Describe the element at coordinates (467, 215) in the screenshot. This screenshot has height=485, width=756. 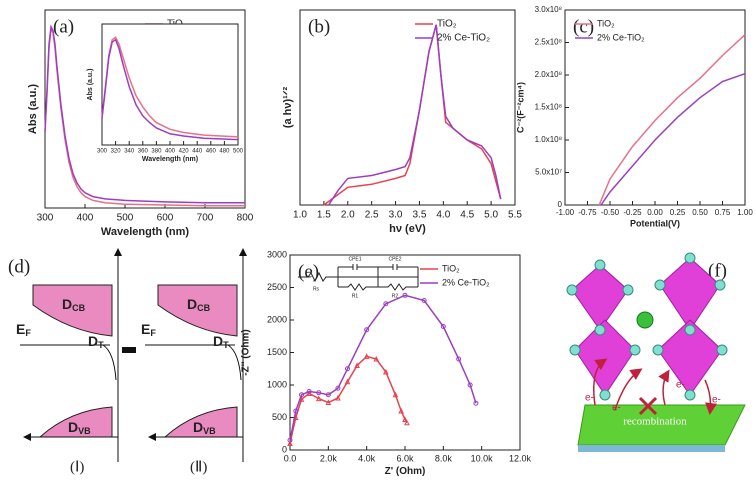
I see `x-tick-label: 4.5` at that location.